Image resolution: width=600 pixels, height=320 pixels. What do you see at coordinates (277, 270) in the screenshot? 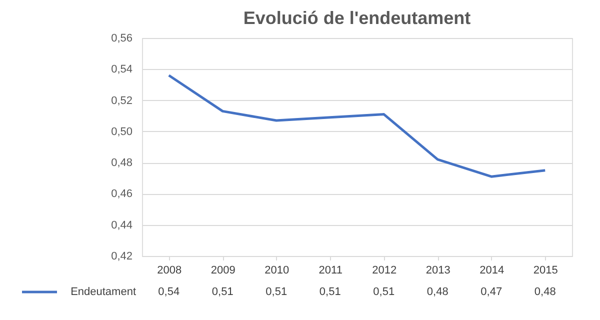
I see `x-tick-label: 2010` at bounding box center [277, 270].